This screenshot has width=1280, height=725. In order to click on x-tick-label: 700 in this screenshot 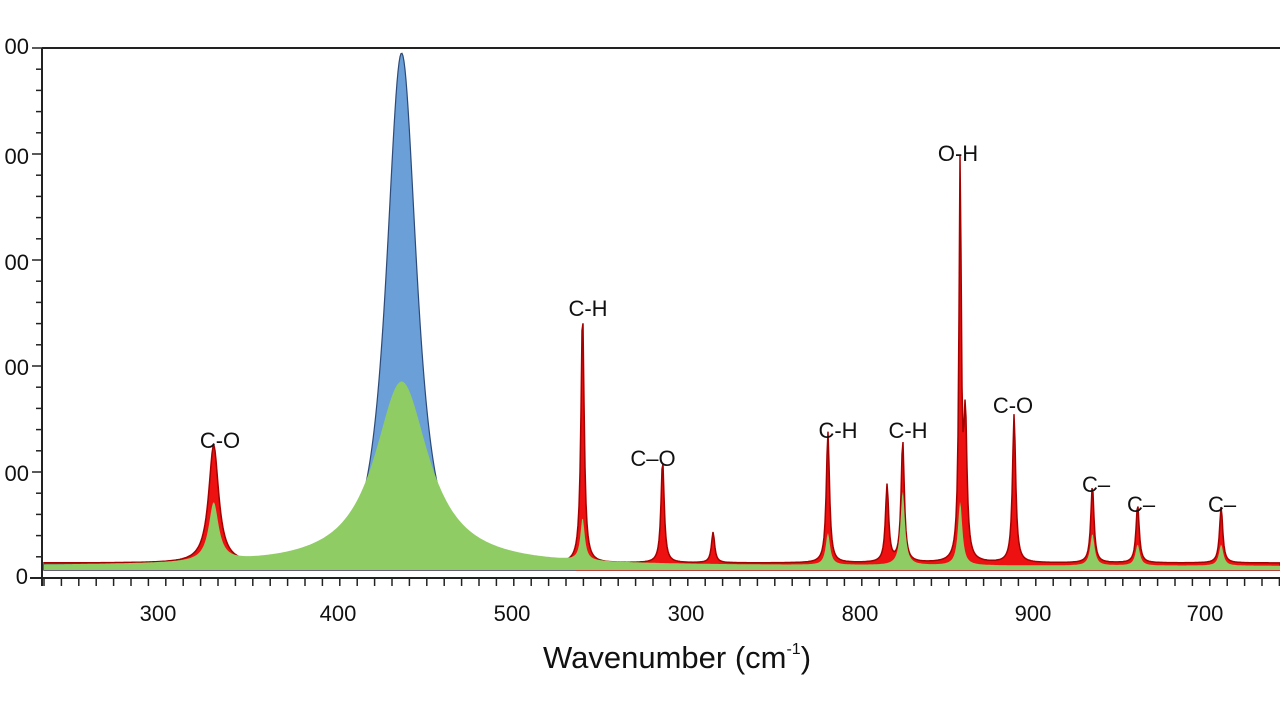, I will do `click(1205, 613)`.